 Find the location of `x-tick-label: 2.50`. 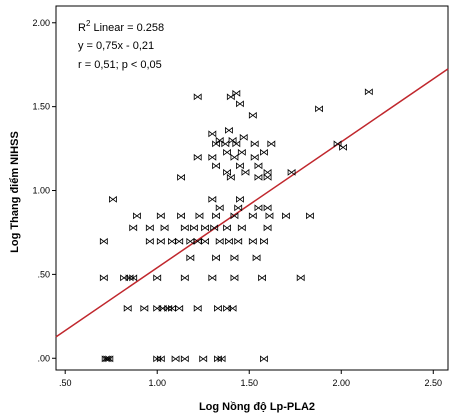

x-tick-label: 2.50 is located at coordinates (434, 383).